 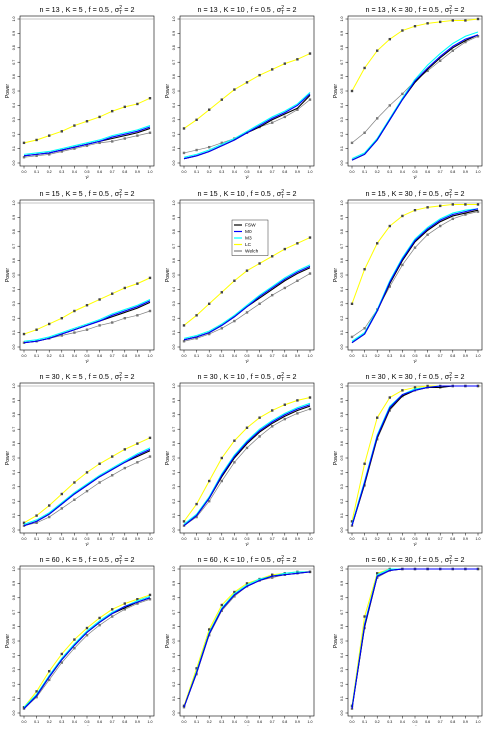 What do you see at coordinates (174, 626) in the screenshot?
I see `y-tick-label: 0.6` at bounding box center [174, 626].